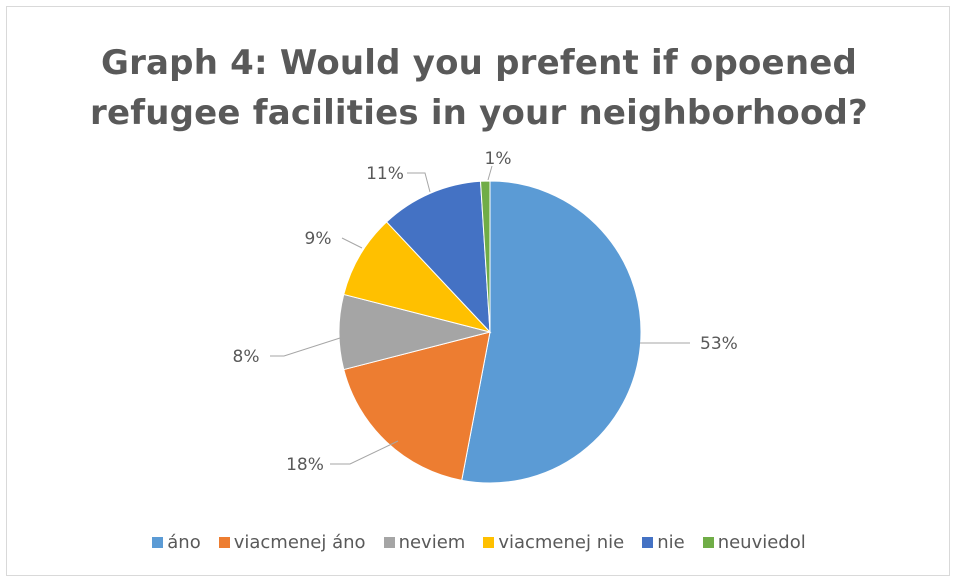 This screenshot has height=583, width=958. I want to click on pie-slice-áno, so click(551, 332).